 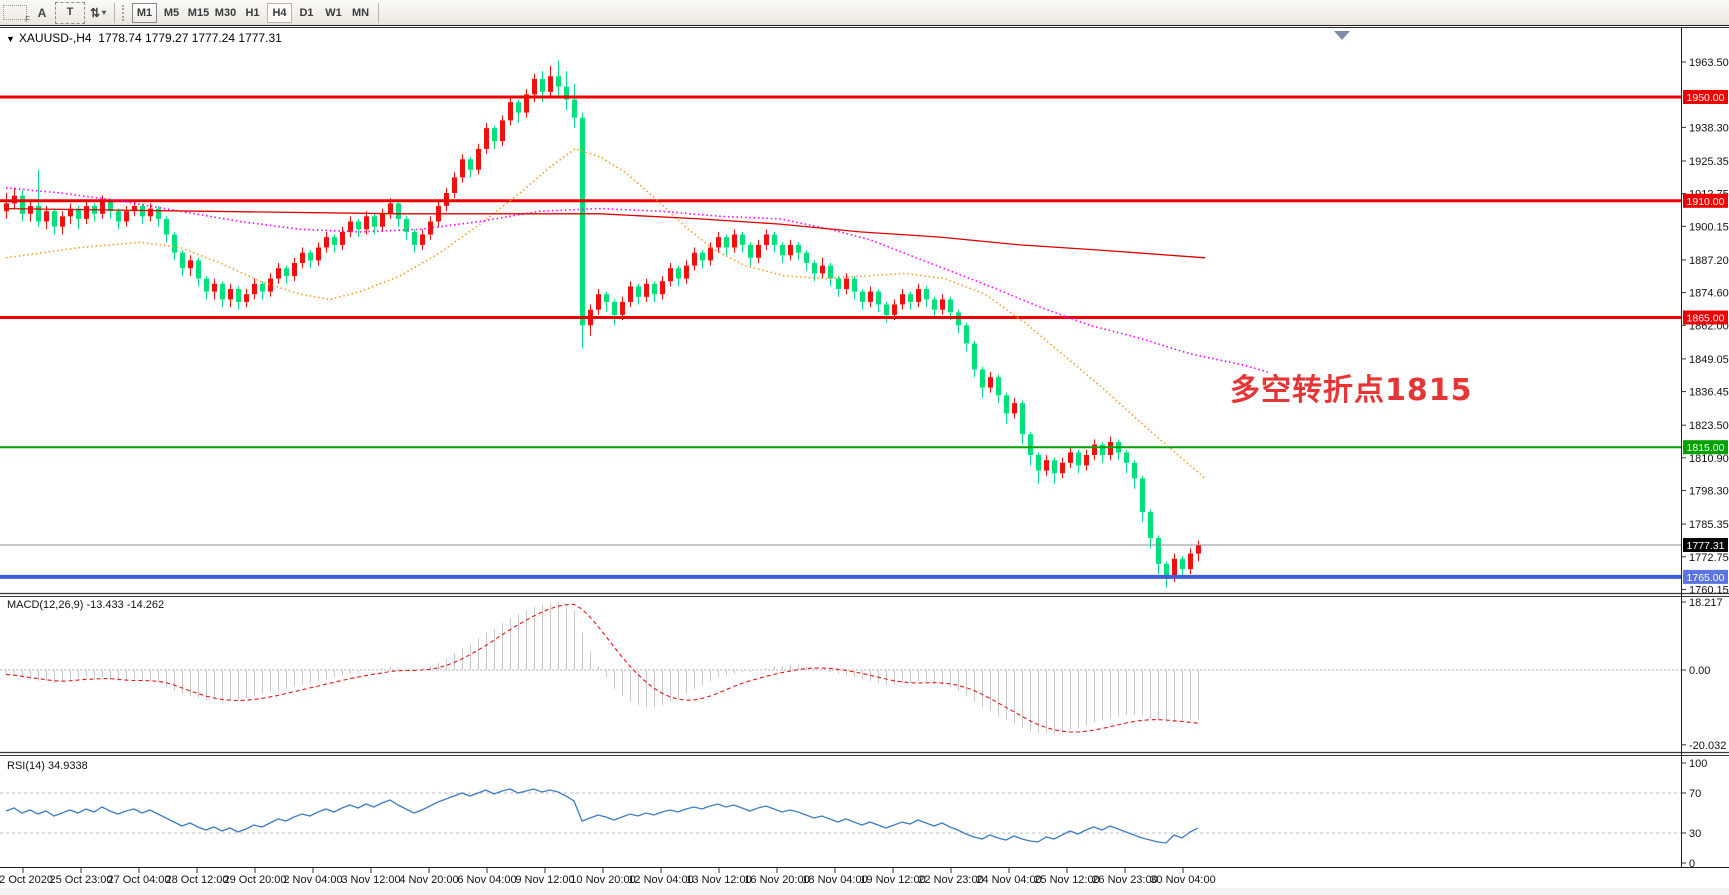 What do you see at coordinates (1709, 426) in the screenshot?
I see `svg-text: 1823.50` at bounding box center [1709, 426].